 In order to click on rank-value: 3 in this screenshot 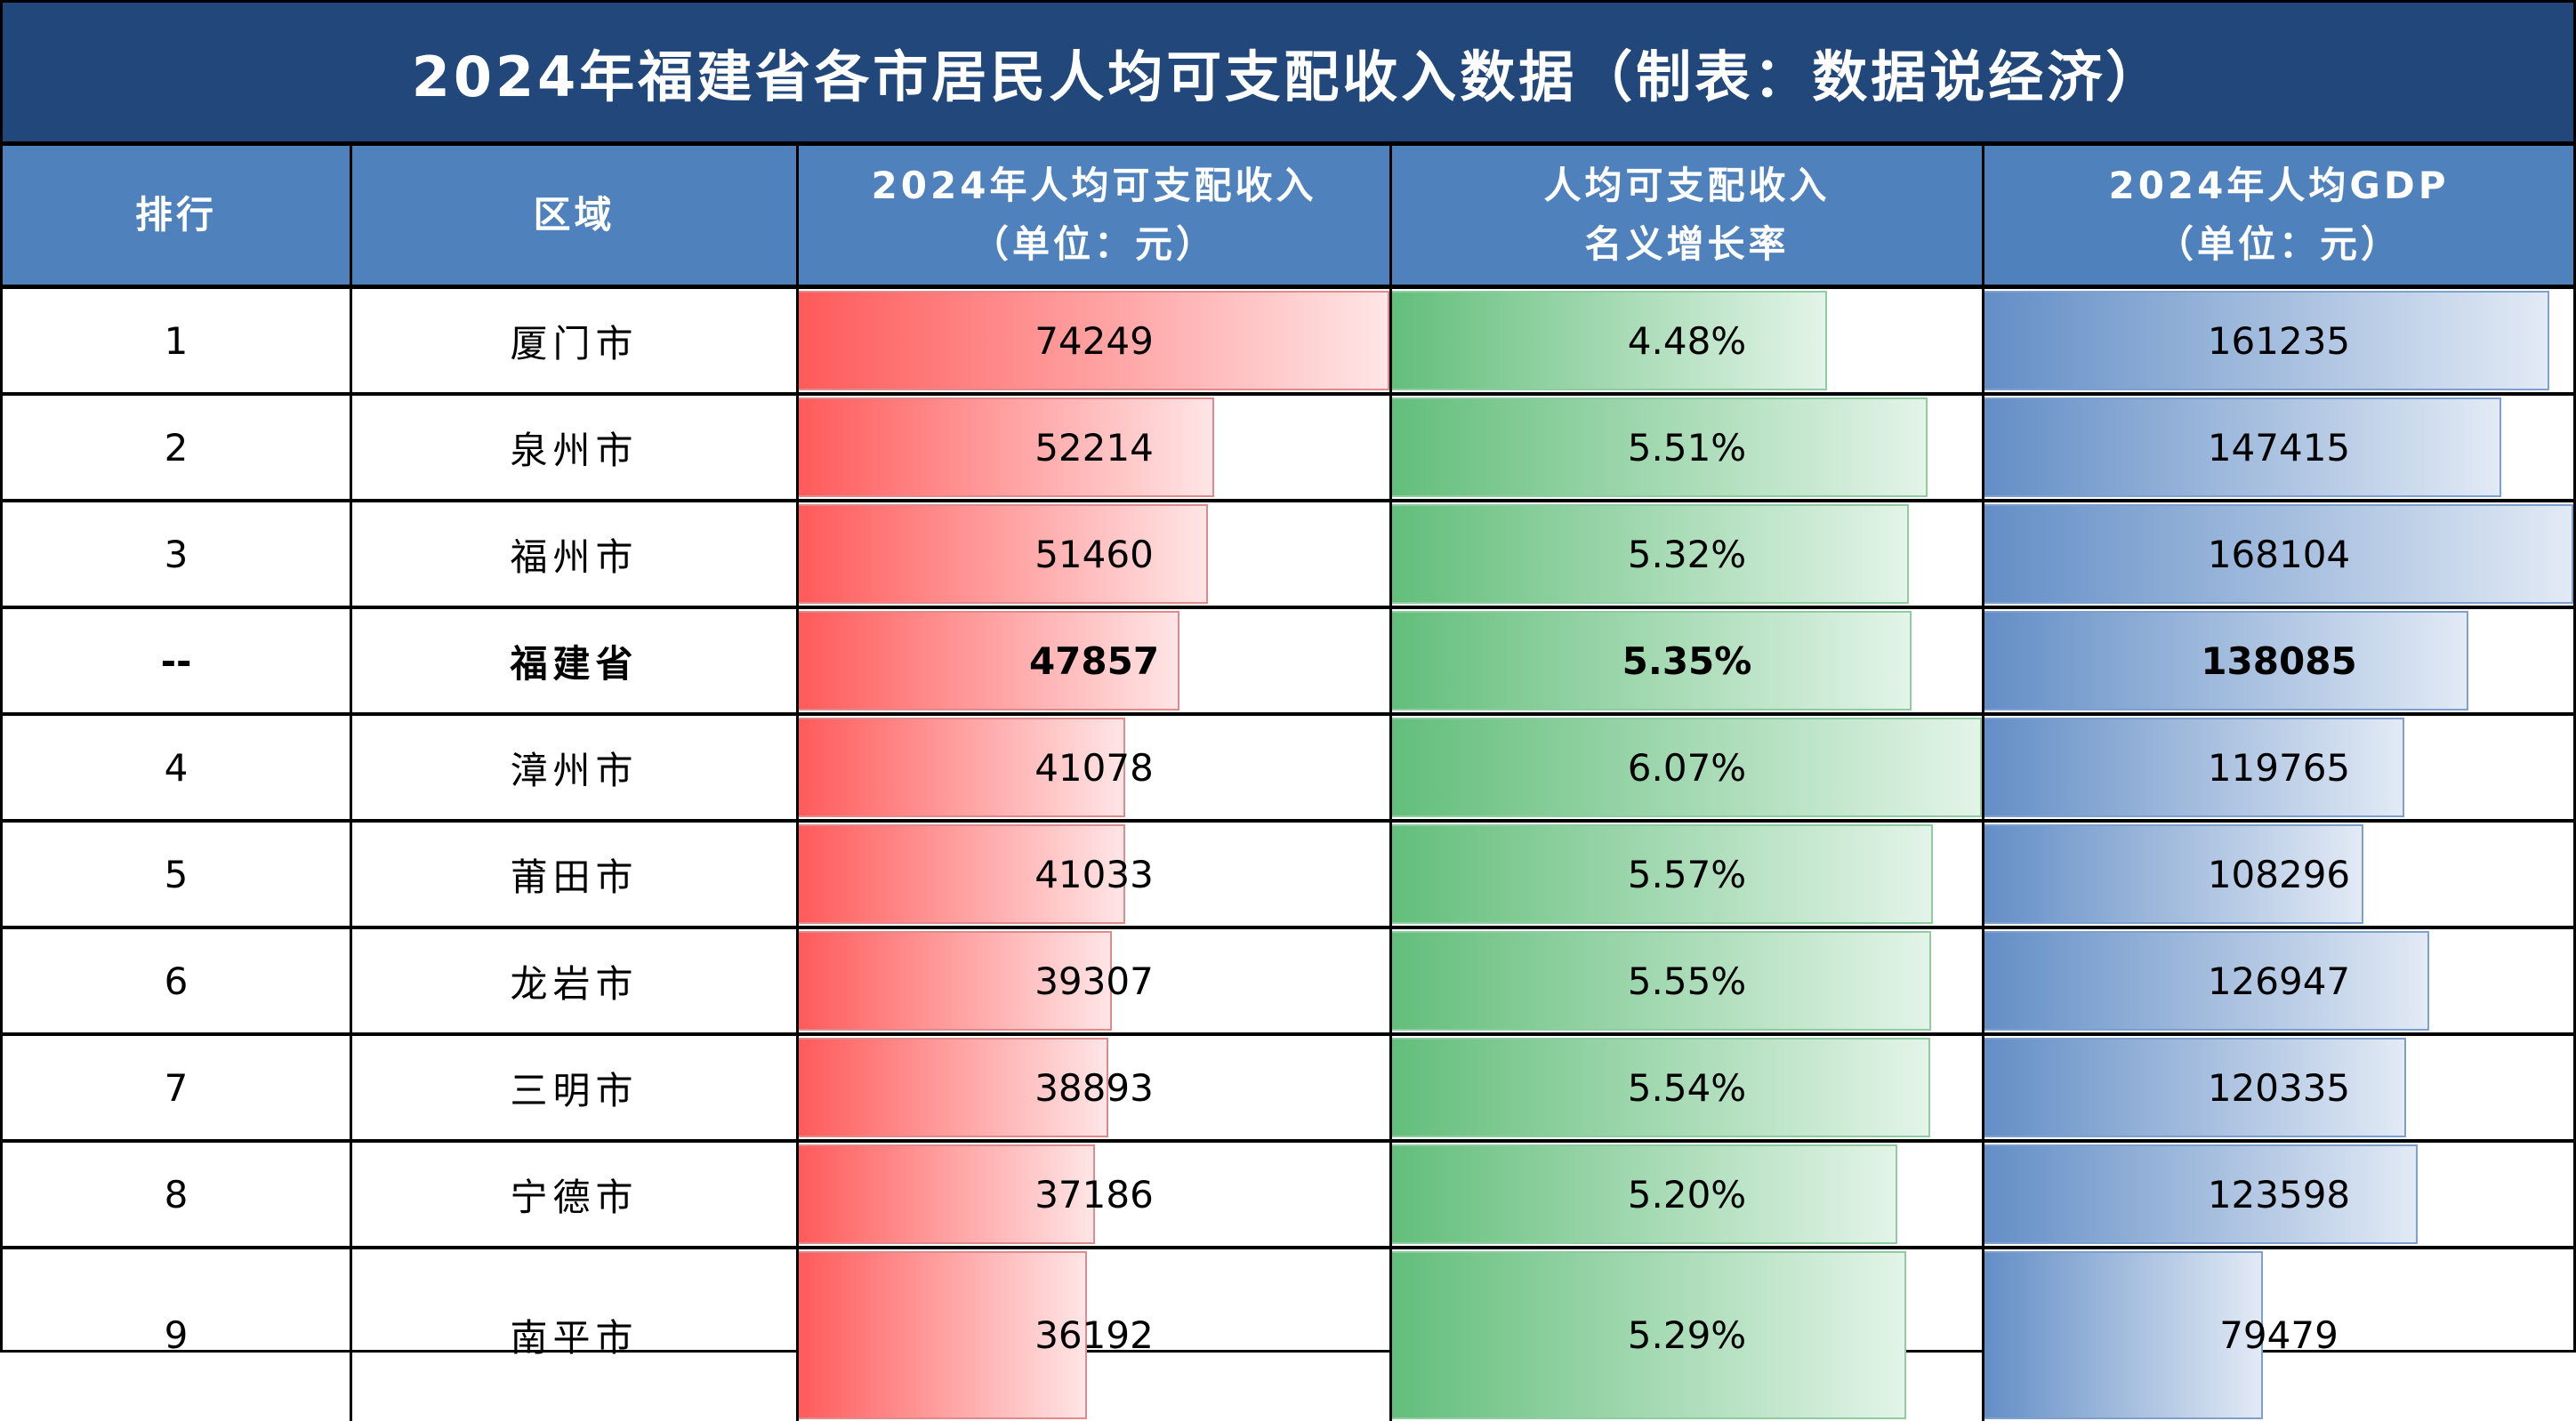, I will do `click(176, 554)`.